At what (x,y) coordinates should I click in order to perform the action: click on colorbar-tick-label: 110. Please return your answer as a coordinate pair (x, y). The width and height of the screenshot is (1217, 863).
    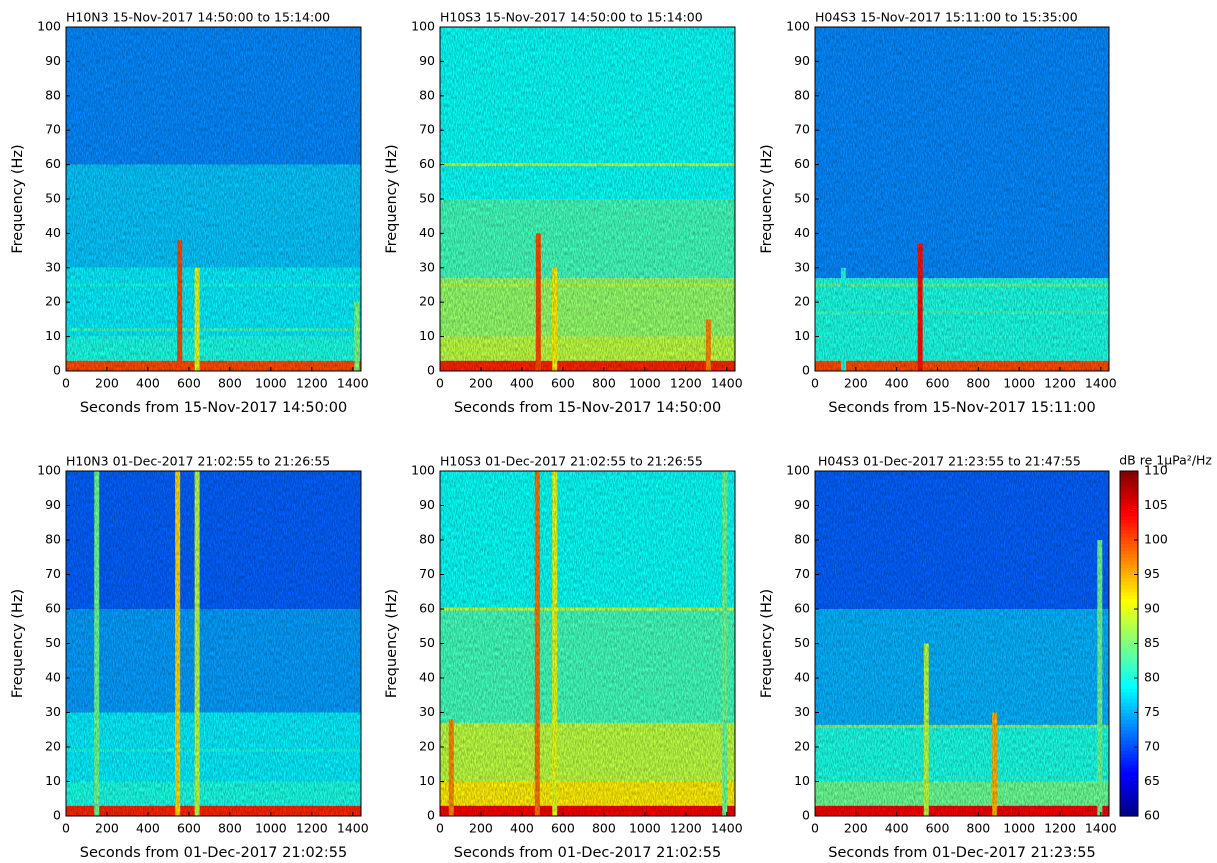
    Looking at the image, I should click on (1156, 470).